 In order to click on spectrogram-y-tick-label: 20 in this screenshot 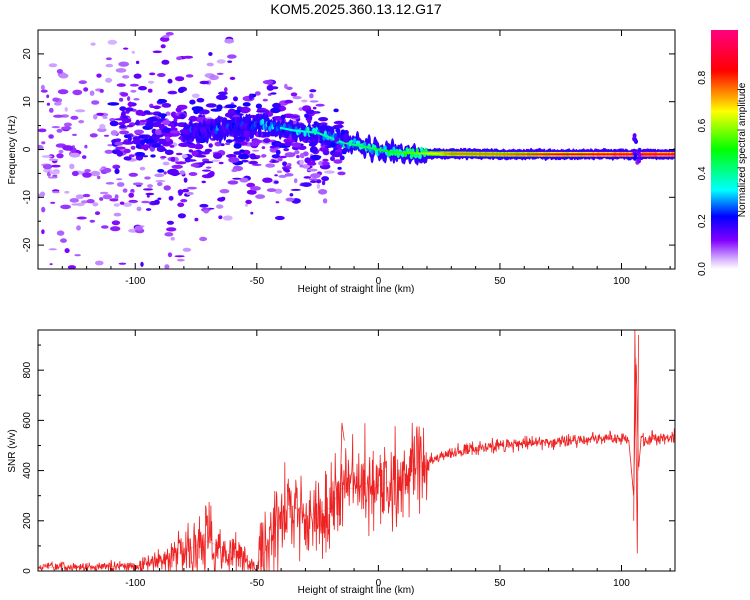, I will do `click(27, 54)`.